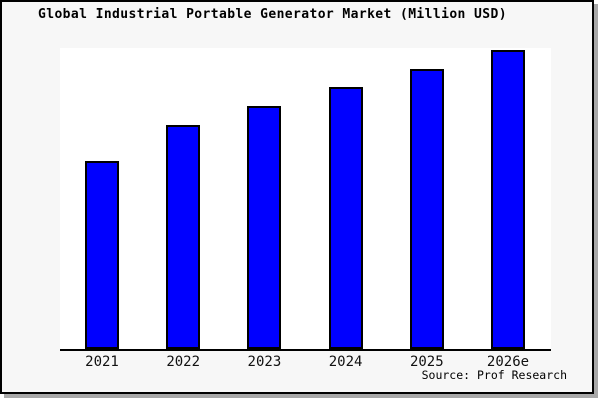 This screenshot has height=400, width=600. Describe the element at coordinates (508, 362) in the screenshot. I see `x-axis-label-2026e: 2026e` at that location.